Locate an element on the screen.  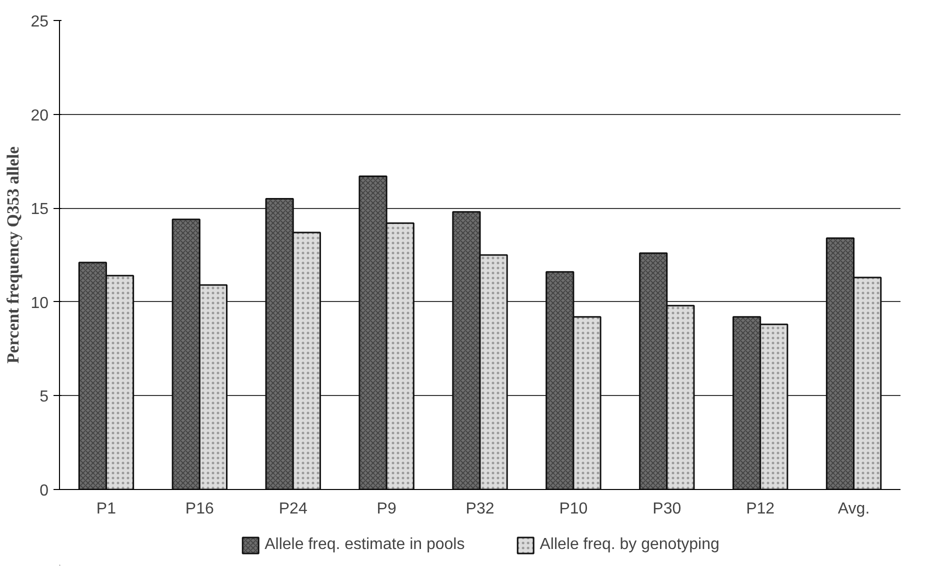
legend-label: Allele freq. estimate in pools is located at coordinates (364, 545).